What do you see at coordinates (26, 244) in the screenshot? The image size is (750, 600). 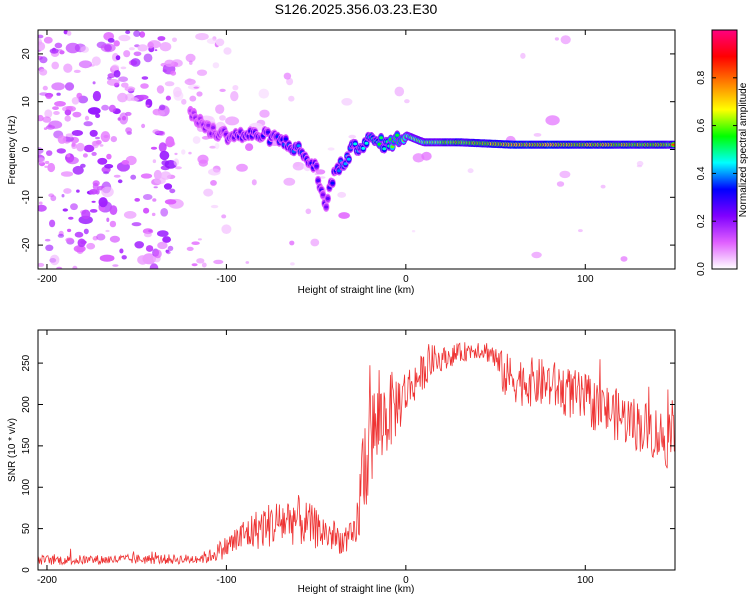 I see `spectrogram-y-tick-label: -20` at bounding box center [26, 244].